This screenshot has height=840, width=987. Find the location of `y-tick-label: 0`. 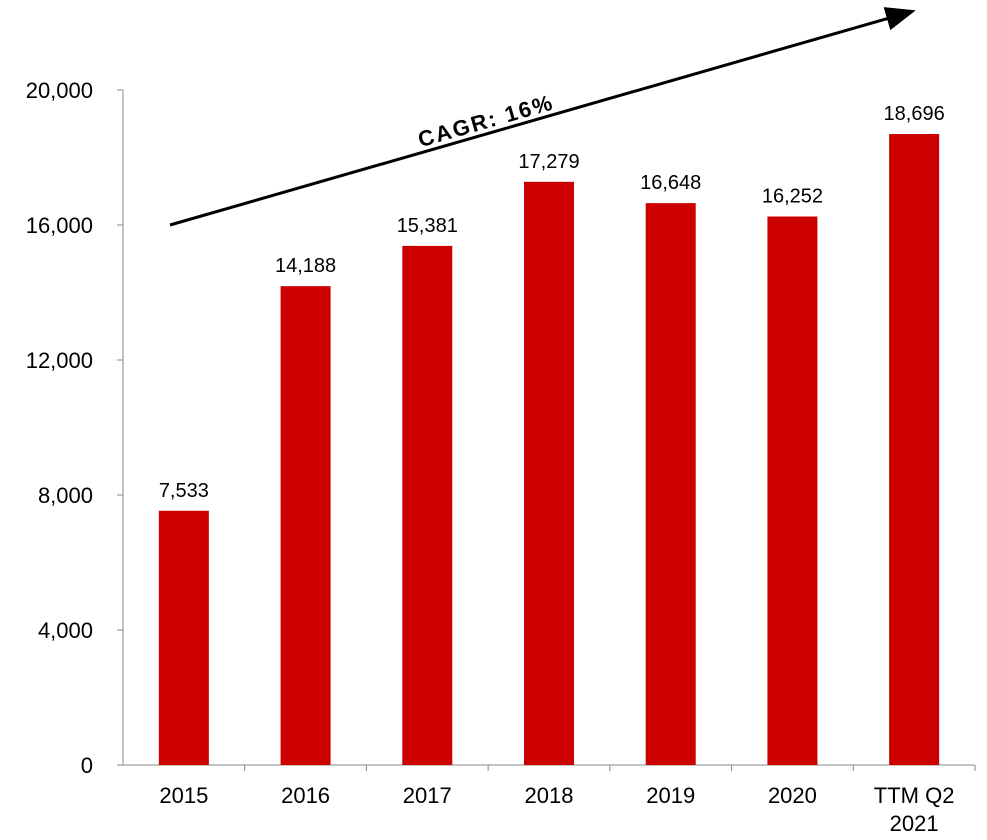

y-tick-label: 0 is located at coordinates (87, 765).